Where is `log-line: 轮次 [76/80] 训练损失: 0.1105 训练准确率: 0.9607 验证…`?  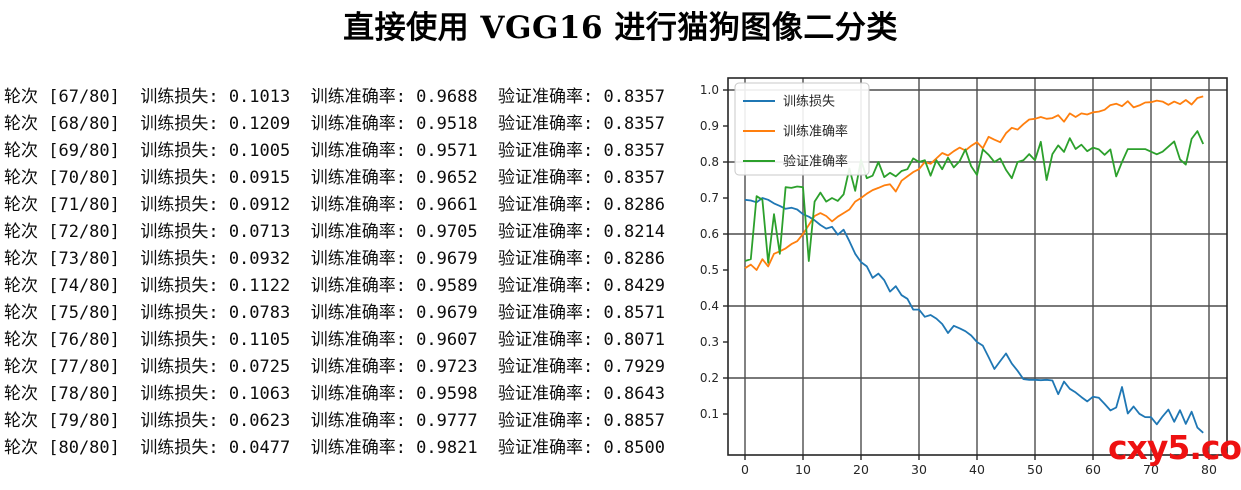
log-line: 轮次 [76/80] 训练损失: 0.1105 训练准确率: 0.9607 验证… is located at coordinates (334, 340).